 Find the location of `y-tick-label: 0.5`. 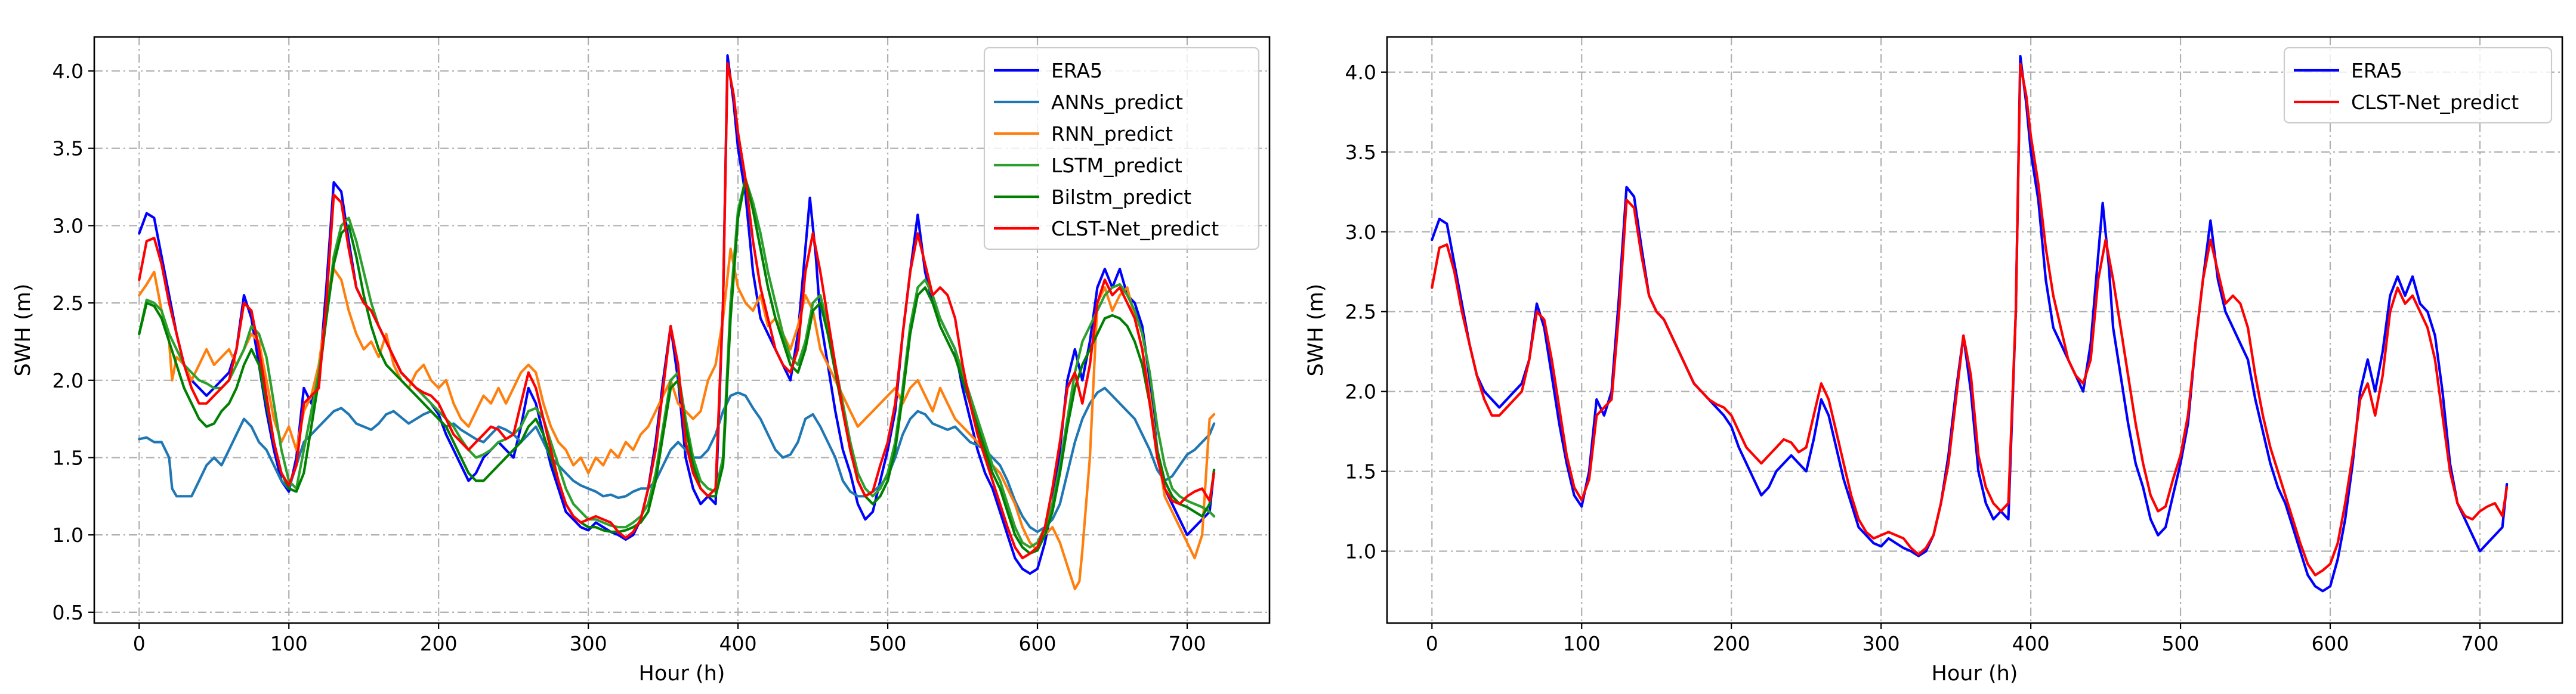

y-tick-label: 0.5 is located at coordinates (68, 612).